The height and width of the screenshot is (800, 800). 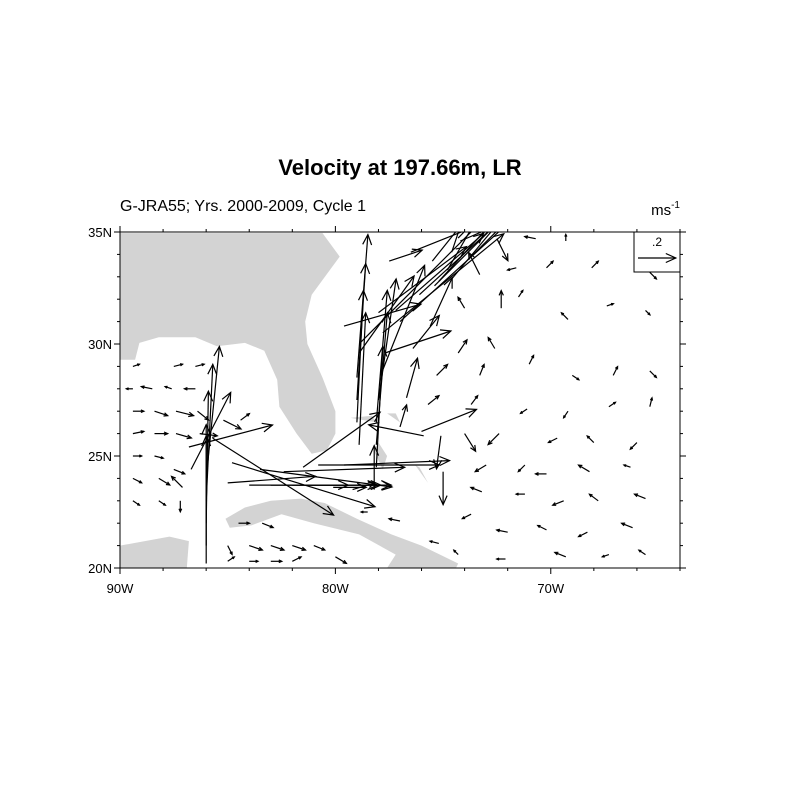 I want to click on reference-vector-box: .2, so click(x=657, y=252).